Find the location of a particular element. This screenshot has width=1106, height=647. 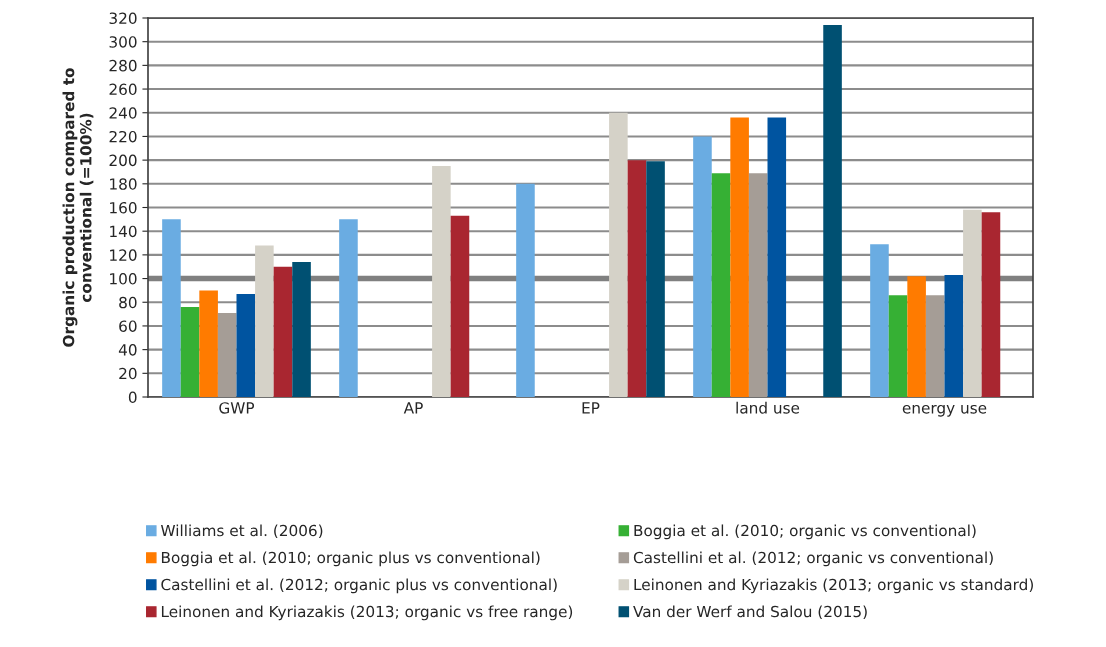

y-tick-label: 320 is located at coordinates (123, 18).